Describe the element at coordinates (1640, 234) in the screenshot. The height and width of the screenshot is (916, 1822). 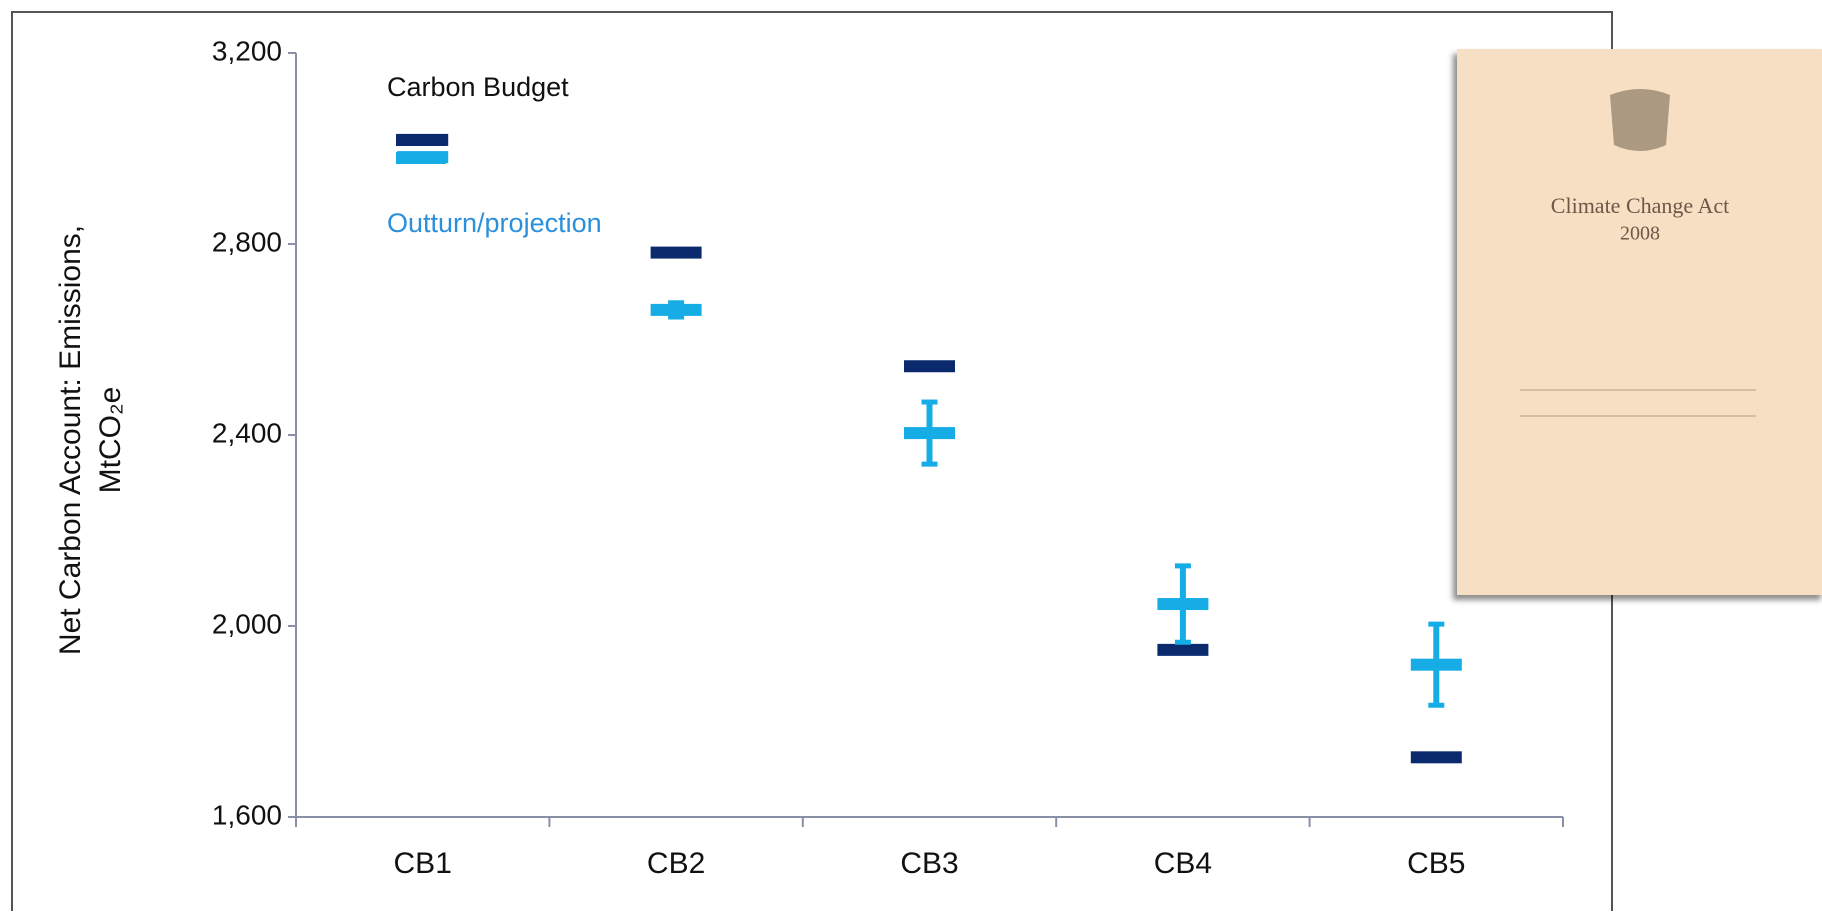
I see `document-year: 2008` at that location.